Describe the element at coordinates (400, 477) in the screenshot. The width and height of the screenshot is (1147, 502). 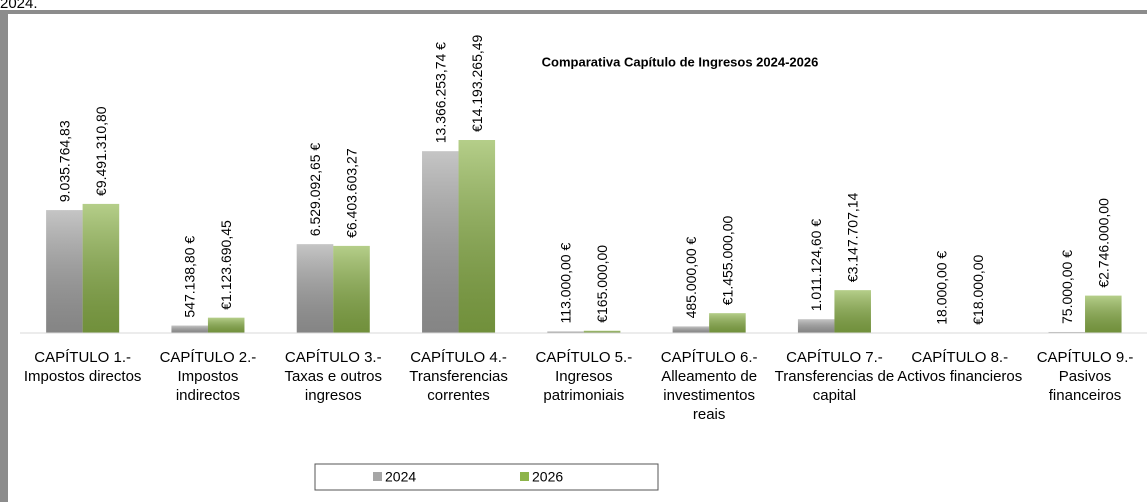
I see `legend-label: 2024` at that location.